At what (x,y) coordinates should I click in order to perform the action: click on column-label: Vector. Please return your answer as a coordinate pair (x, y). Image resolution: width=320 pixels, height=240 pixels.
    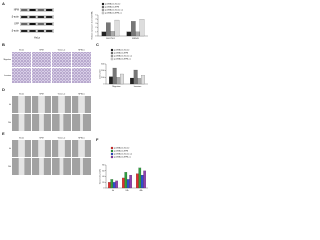
    Looking at the image, I should click on (21, 137).